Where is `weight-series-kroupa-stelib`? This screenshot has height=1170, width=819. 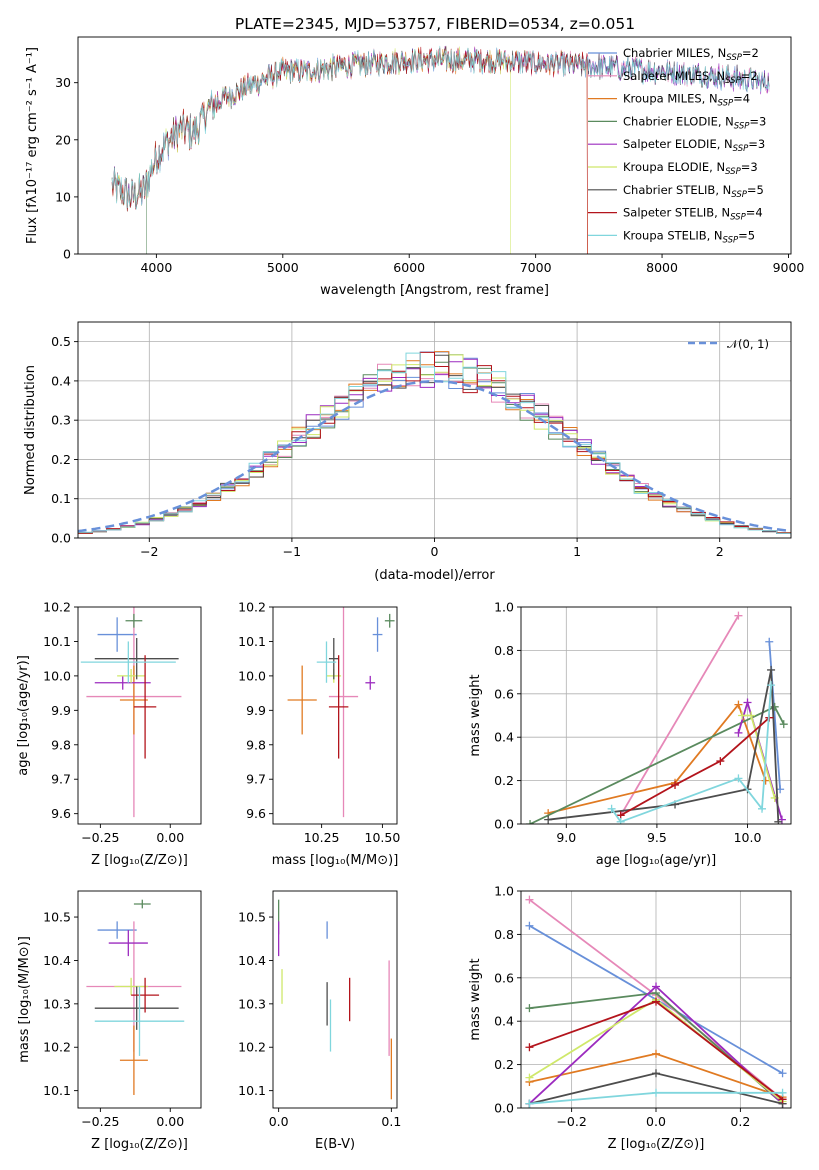 weight-series-kroupa-stelib is located at coordinates (691, 752).